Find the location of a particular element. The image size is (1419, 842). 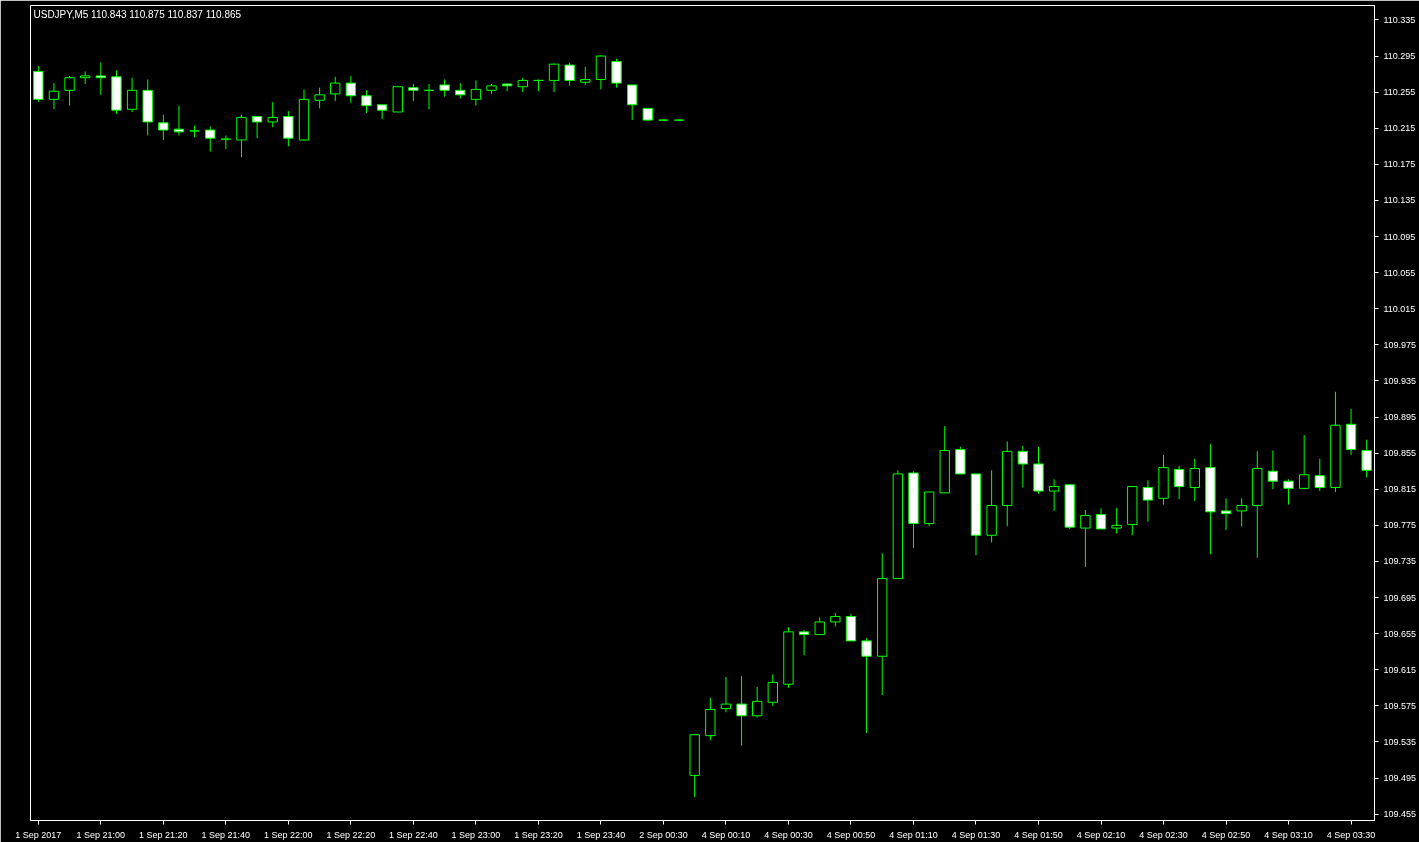

y-tick-label: 109.815 is located at coordinates (1400, 489).